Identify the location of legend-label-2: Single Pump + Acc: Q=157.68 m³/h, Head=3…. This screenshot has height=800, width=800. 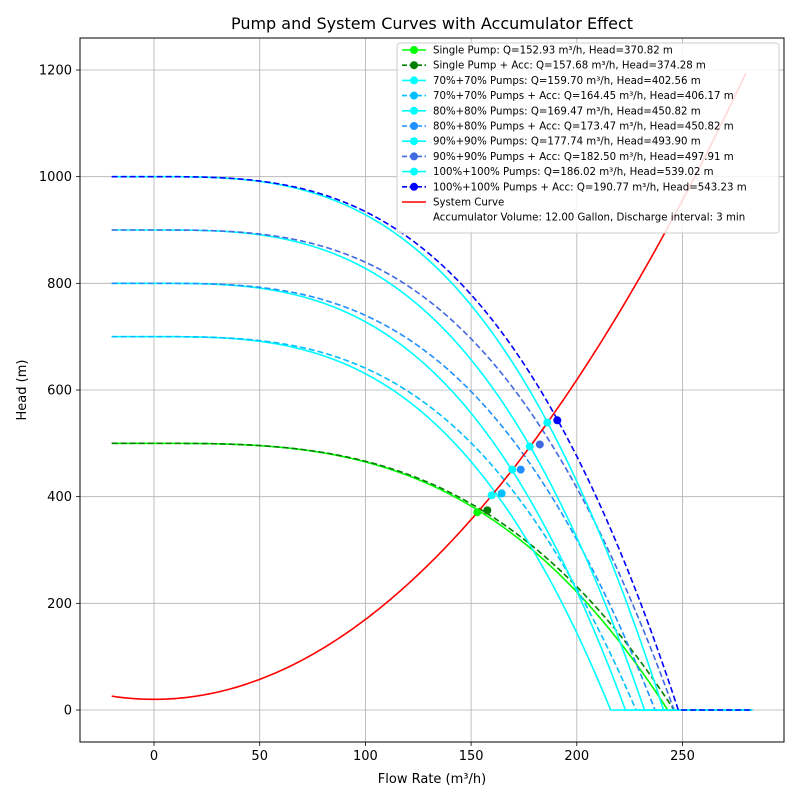
(569, 66).